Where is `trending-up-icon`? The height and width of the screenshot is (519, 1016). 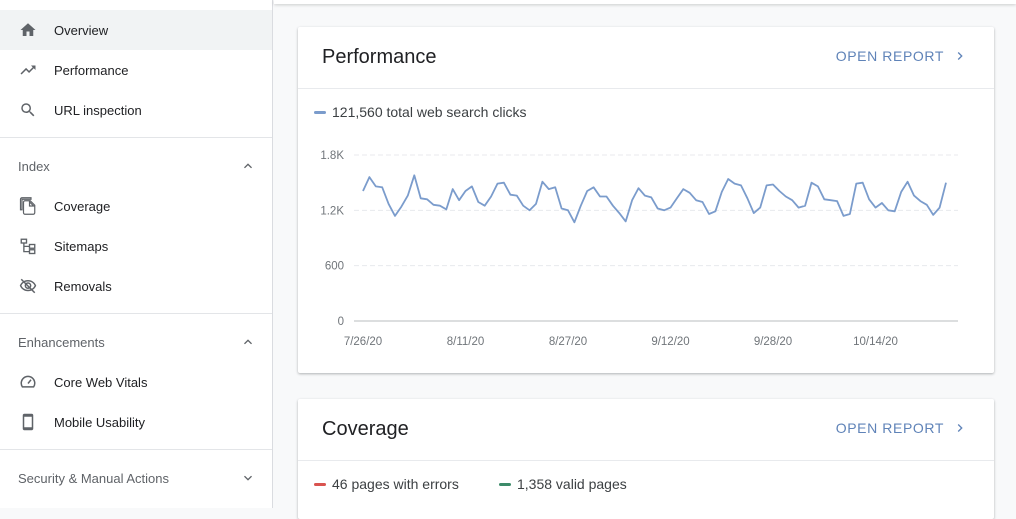 trending-up-icon is located at coordinates (28, 70).